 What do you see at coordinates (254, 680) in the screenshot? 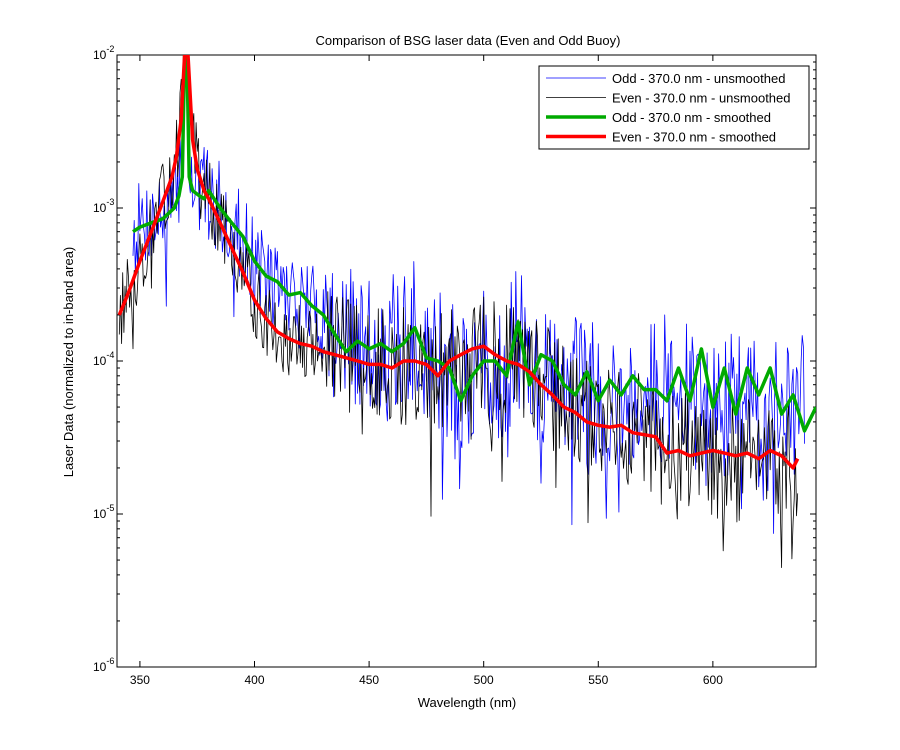
I see `x-tick-label: 400` at bounding box center [254, 680].